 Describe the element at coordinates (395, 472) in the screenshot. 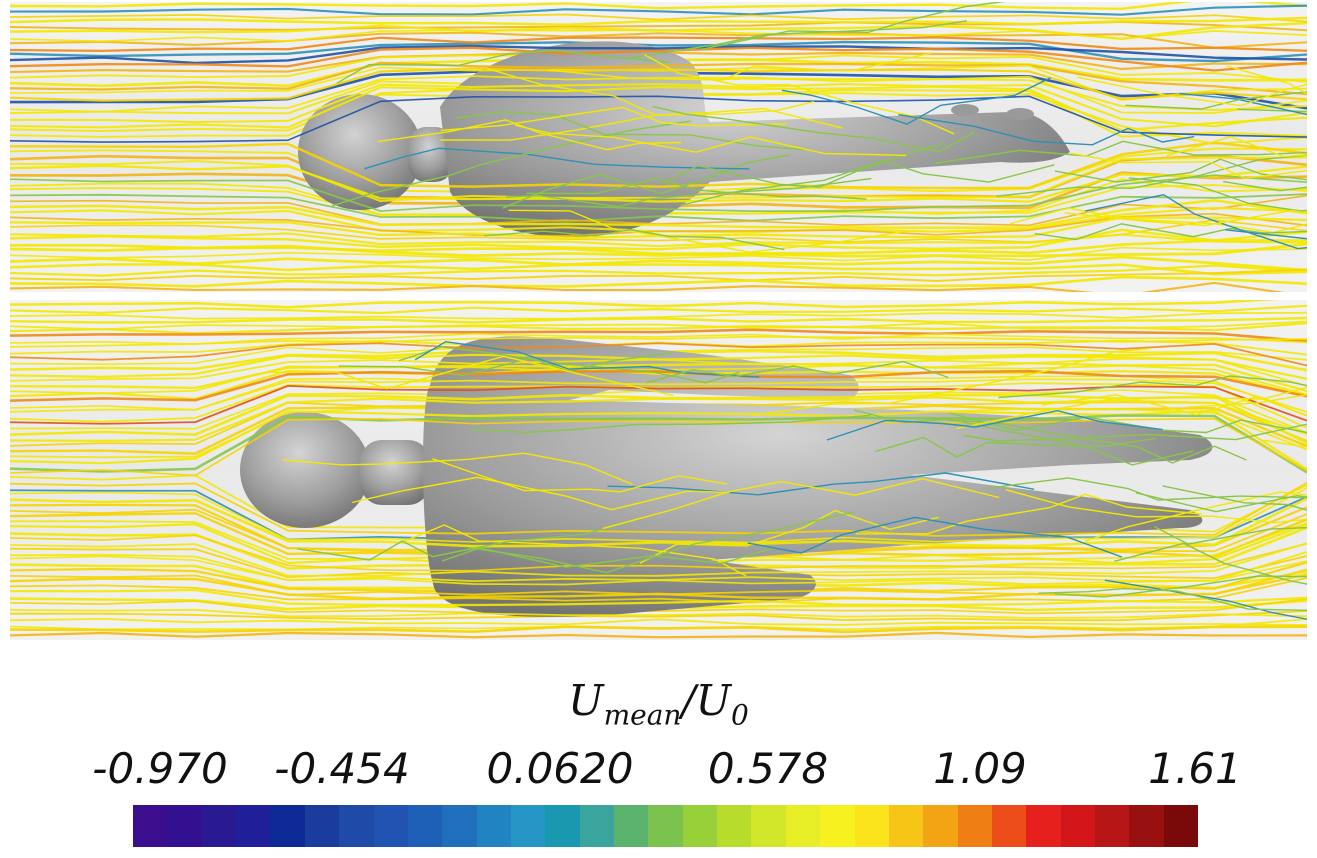

I see `neck-shape` at that location.